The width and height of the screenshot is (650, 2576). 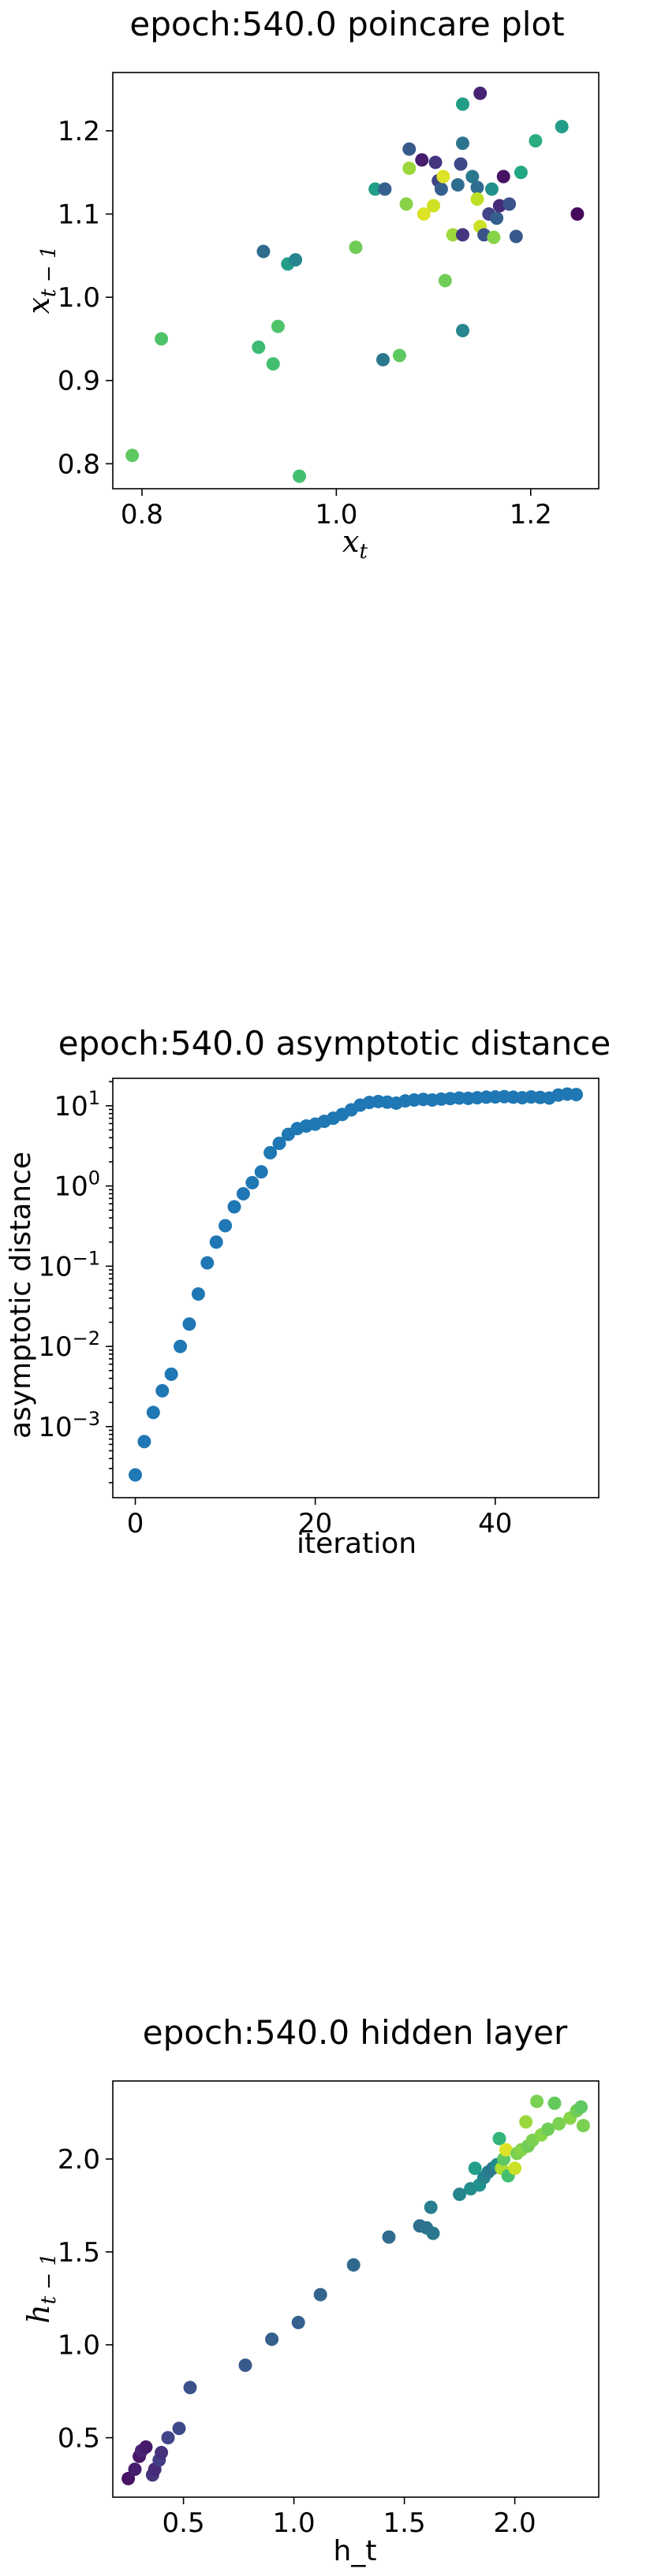 I want to click on x-tick-label: 2.0, so click(x=515, y=2523).